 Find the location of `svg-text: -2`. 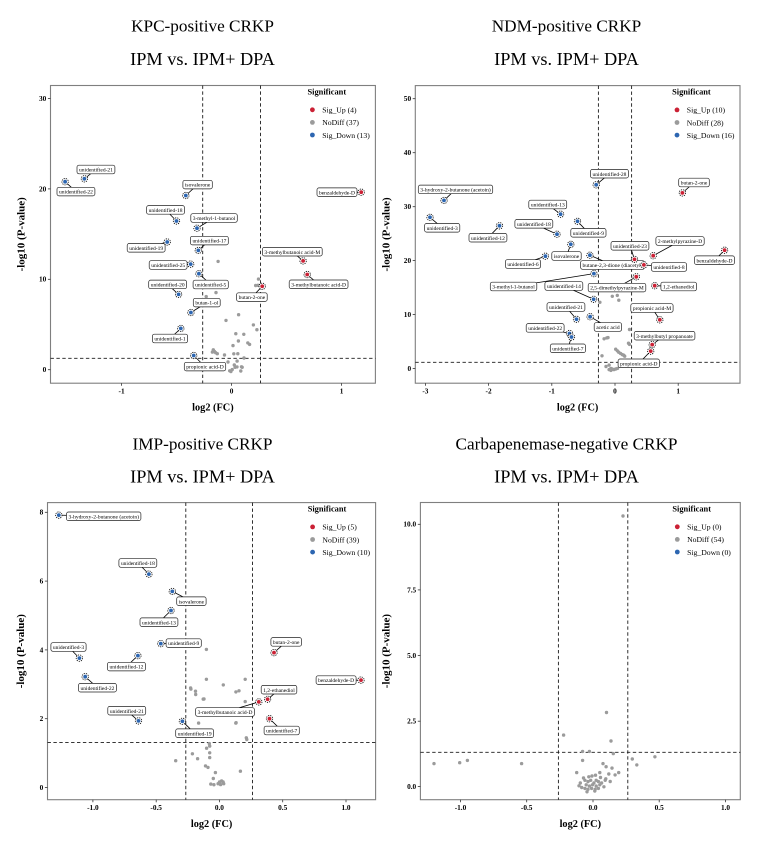

svg-text: -2 is located at coordinates (489, 390).